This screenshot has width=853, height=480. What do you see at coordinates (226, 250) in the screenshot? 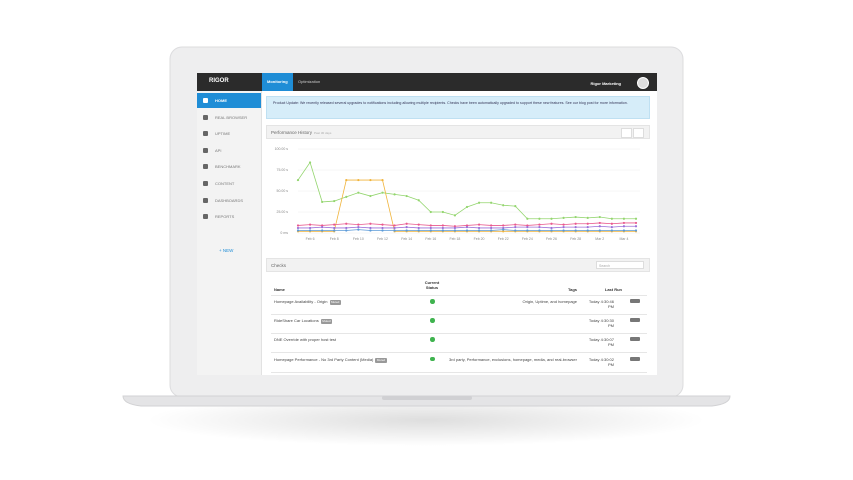
I see `new-button: + NEW` at bounding box center [226, 250].